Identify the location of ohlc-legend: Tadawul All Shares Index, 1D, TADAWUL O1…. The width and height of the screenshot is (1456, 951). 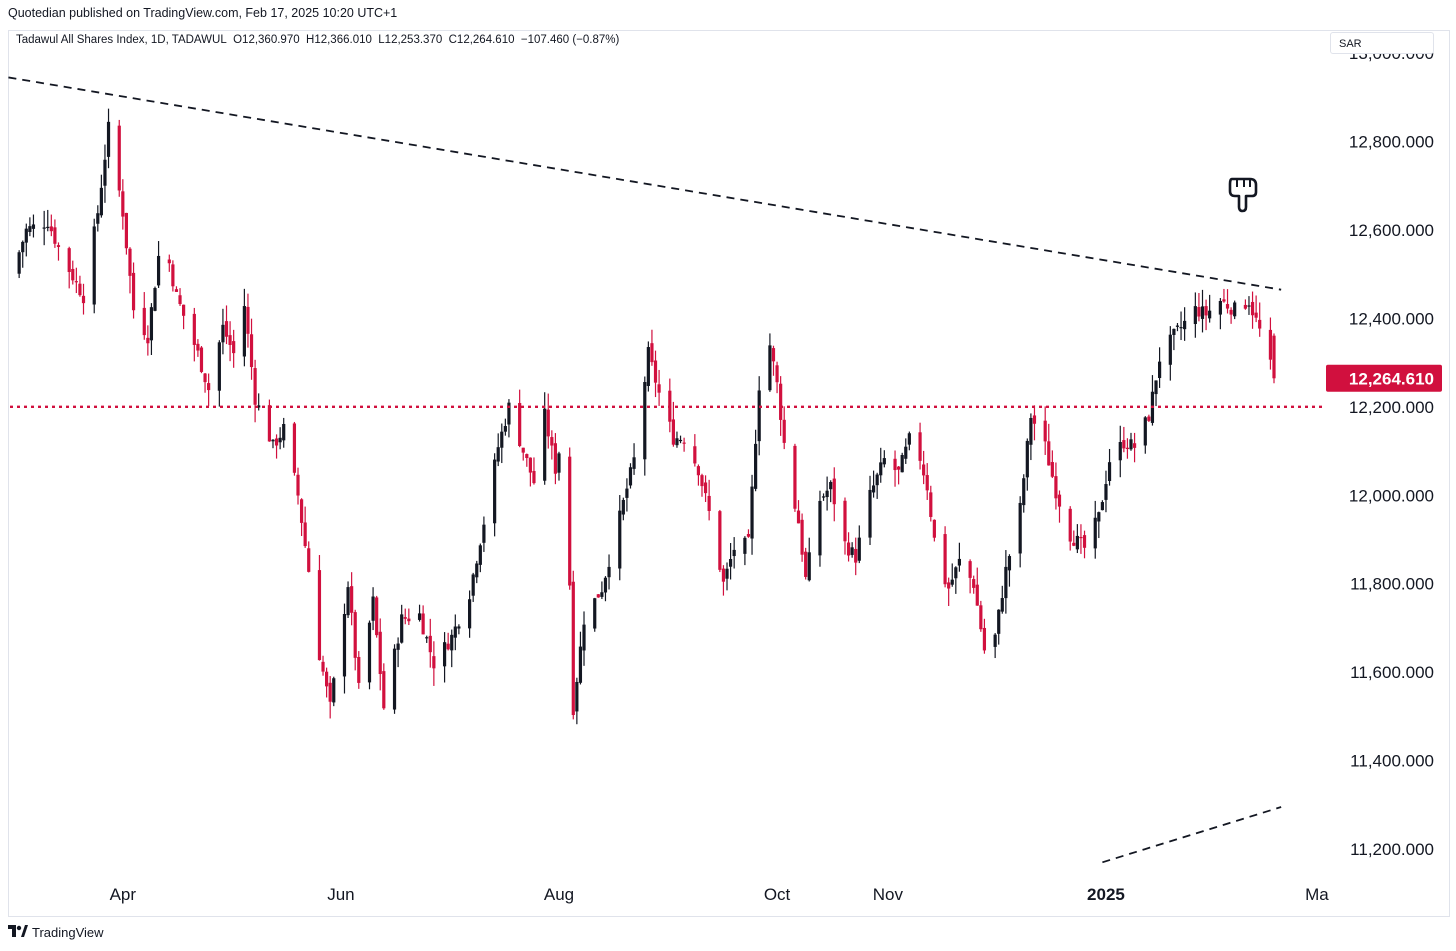
(317, 40).